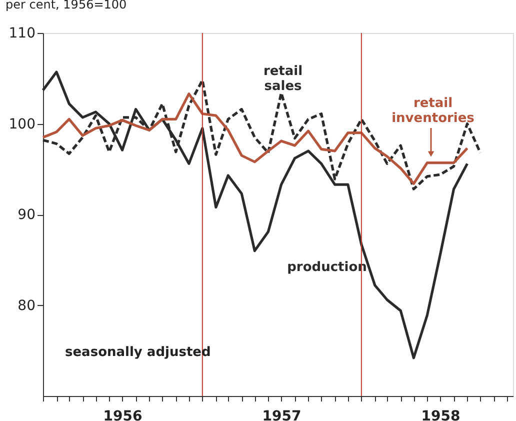 Image resolution: width=516 pixels, height=421 pixels. I want to click on x-tick-label: 1958, so click(440, 414).